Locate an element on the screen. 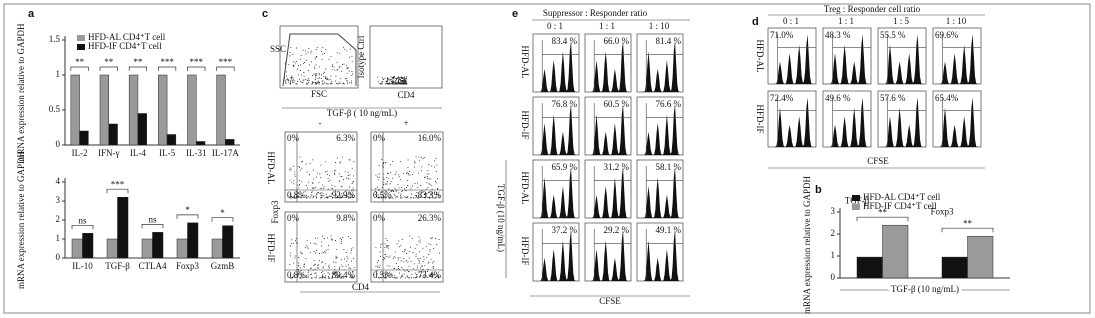  panel-label: c is located at coordinates (265, 14).